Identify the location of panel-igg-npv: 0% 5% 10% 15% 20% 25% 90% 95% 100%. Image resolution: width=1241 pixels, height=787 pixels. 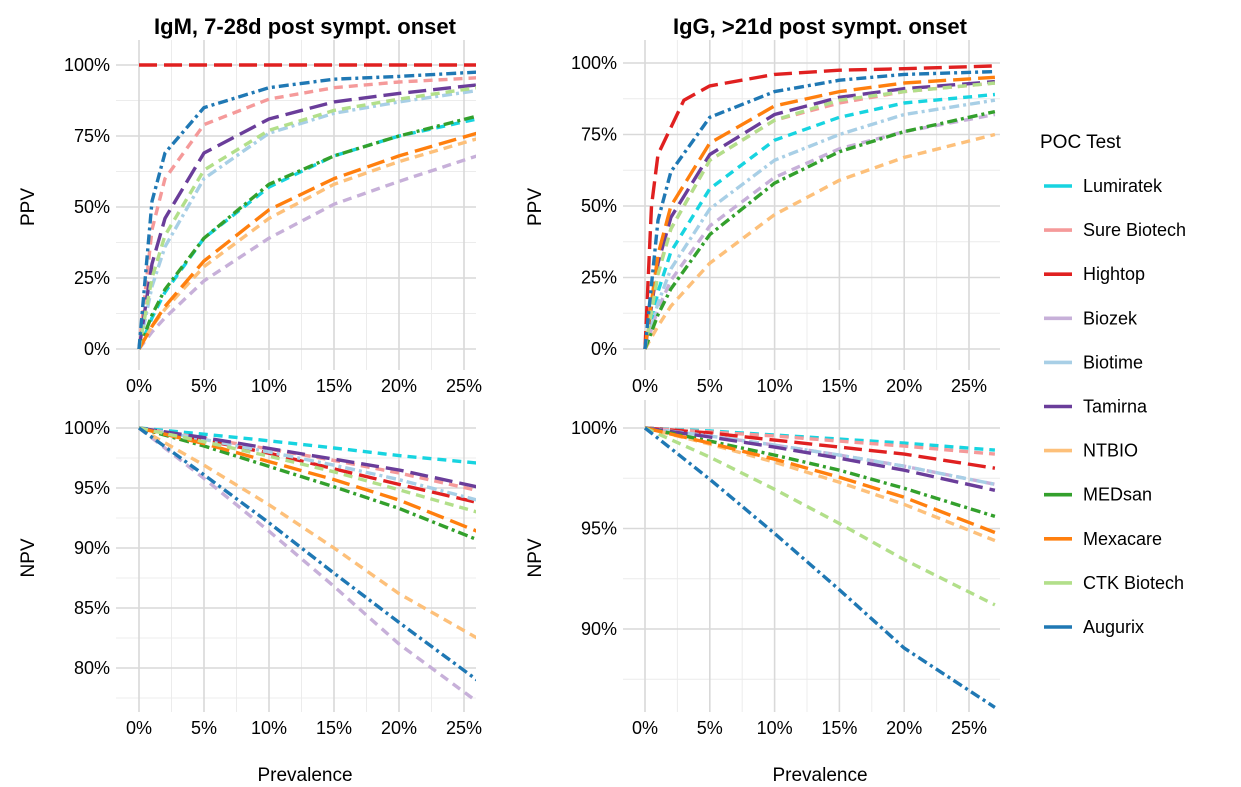
(785, 569).